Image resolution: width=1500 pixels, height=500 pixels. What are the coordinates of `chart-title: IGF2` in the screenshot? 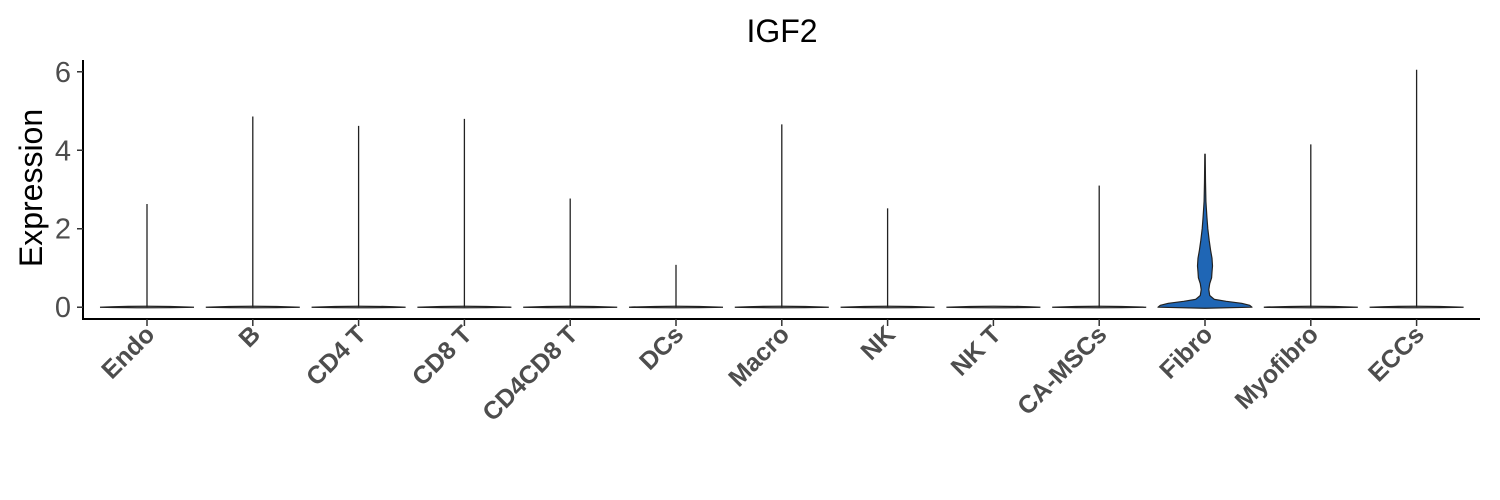 It's located at (781, 31).